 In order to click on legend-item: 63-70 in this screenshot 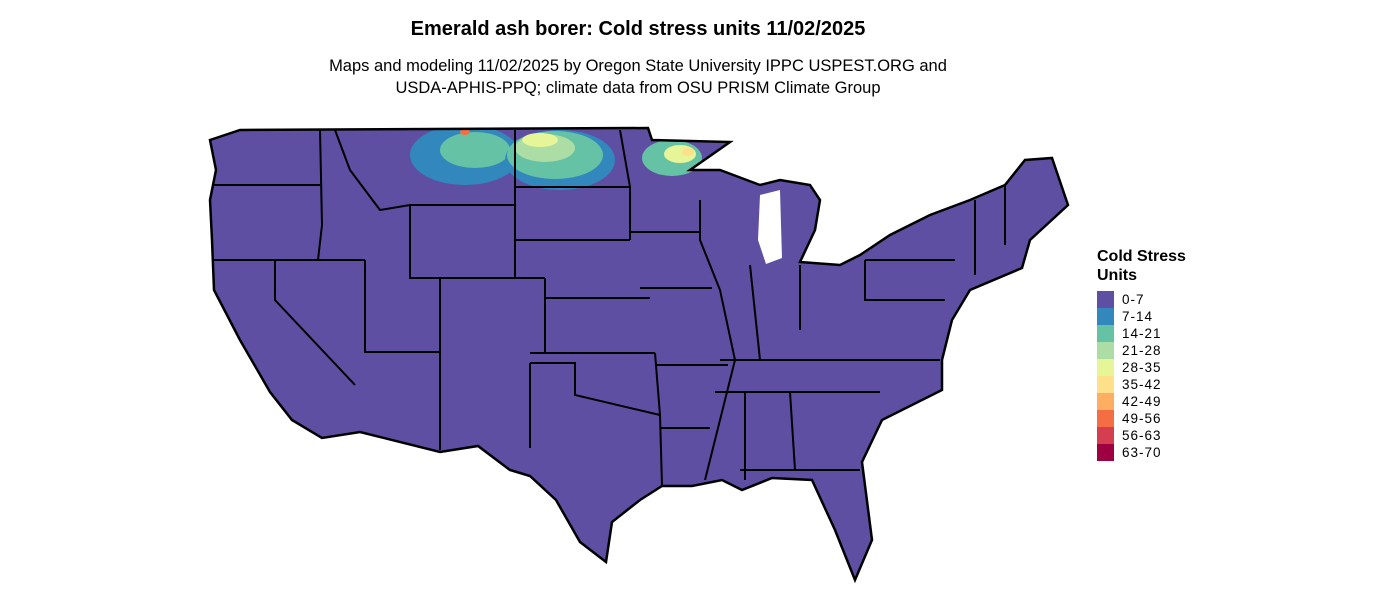, I will do `click(1141, 452)`.